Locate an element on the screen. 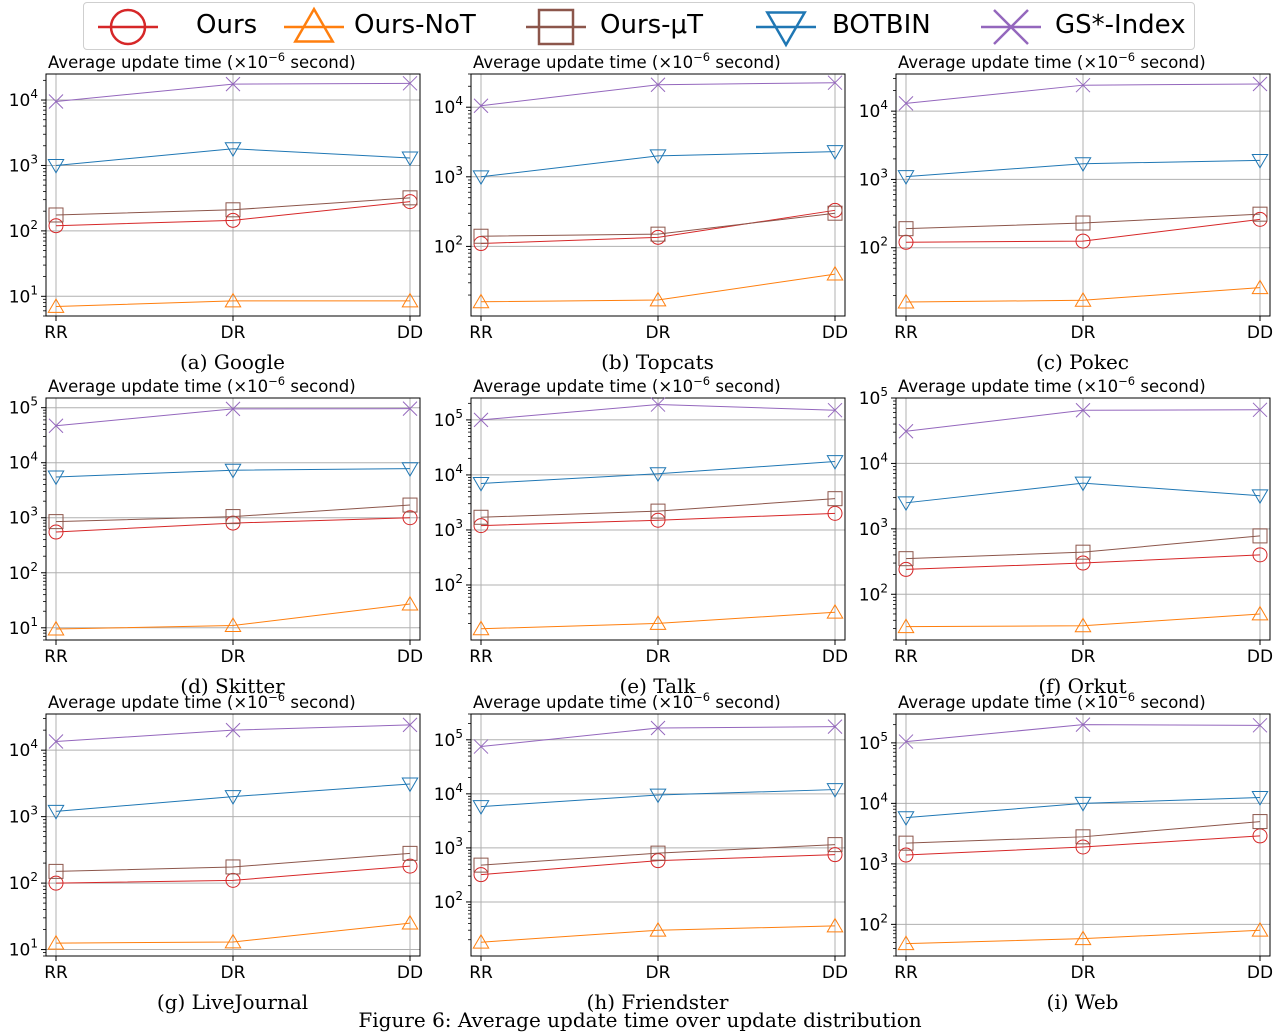  subfigure-caption: (d) Skitter is located at coordinates (232, 686).